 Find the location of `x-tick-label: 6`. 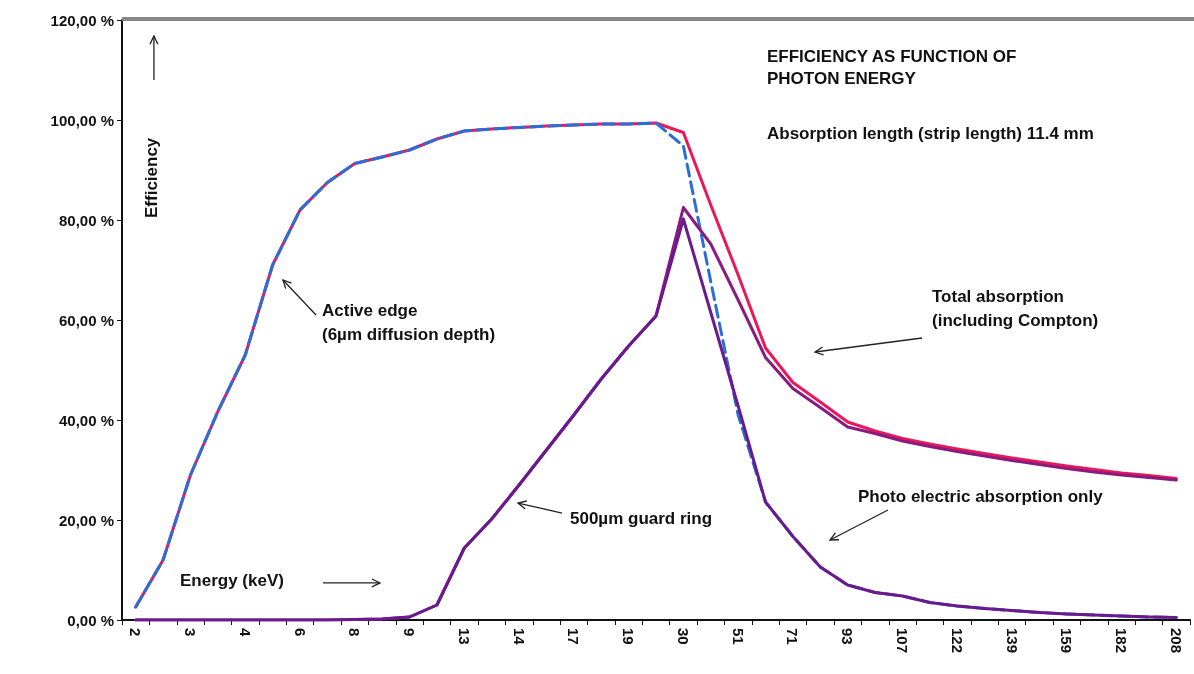

x-tick-label: 6 is located at coordinates (300, 632).